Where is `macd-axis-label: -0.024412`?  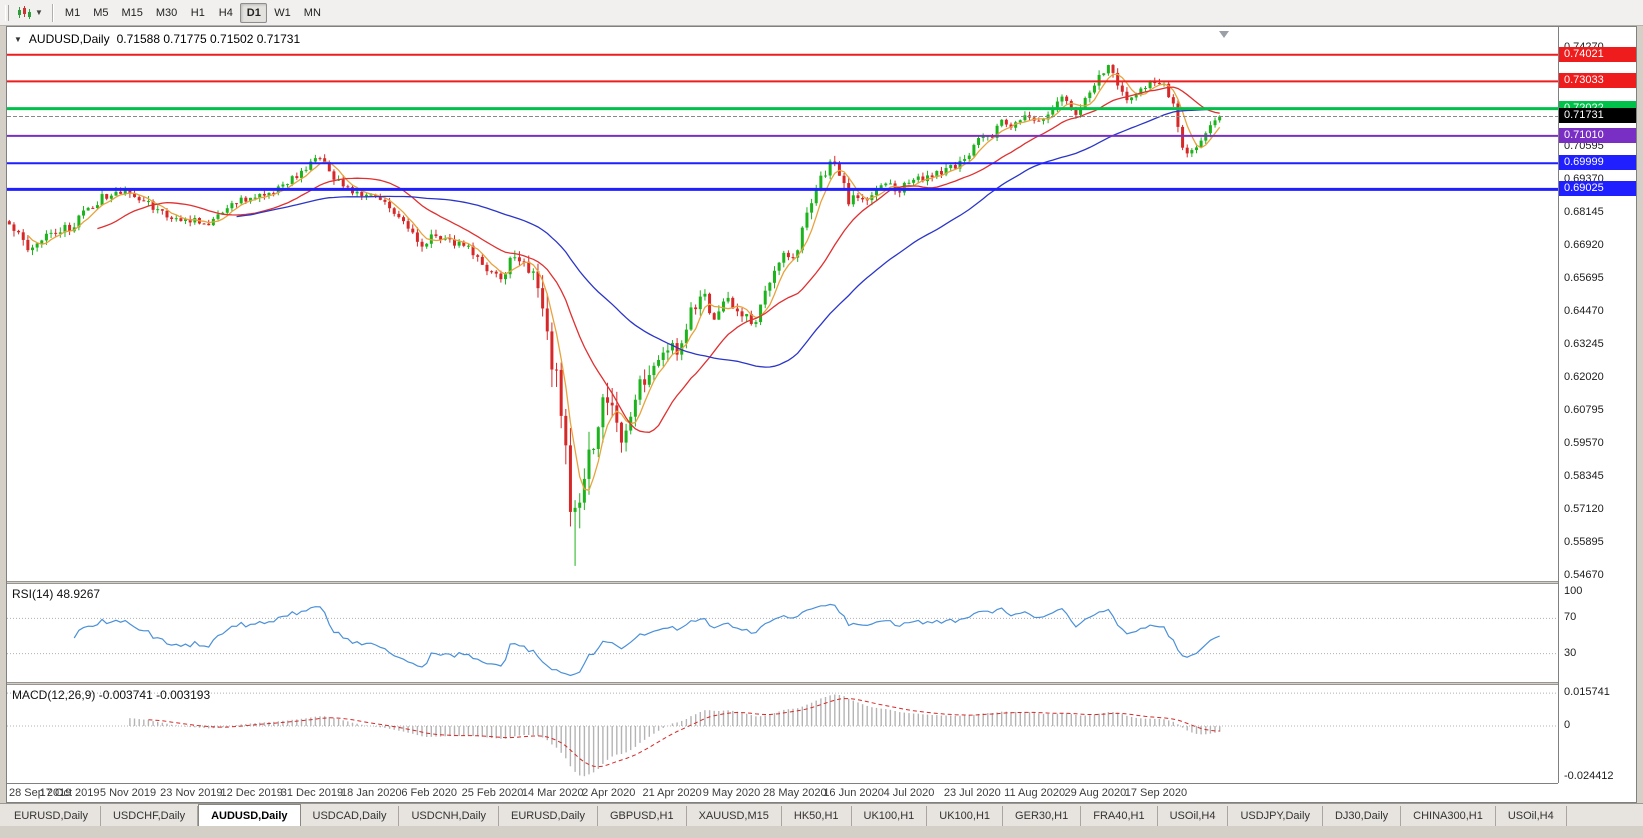
macd-axis-label: -0.024412 is located at coordinates (1589, 776).